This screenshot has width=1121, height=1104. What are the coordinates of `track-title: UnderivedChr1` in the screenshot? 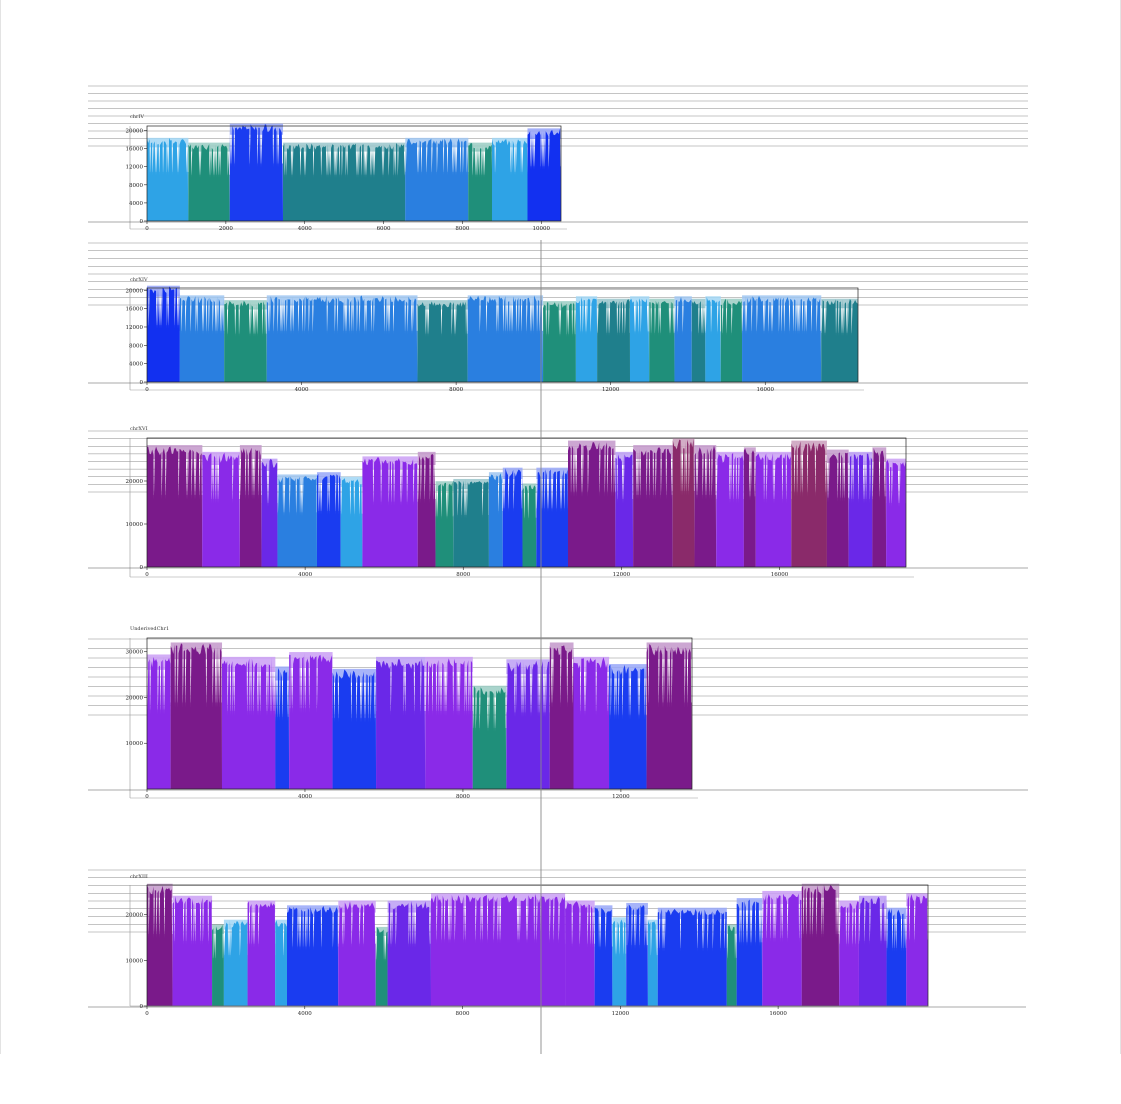 It's located at (149, 629).